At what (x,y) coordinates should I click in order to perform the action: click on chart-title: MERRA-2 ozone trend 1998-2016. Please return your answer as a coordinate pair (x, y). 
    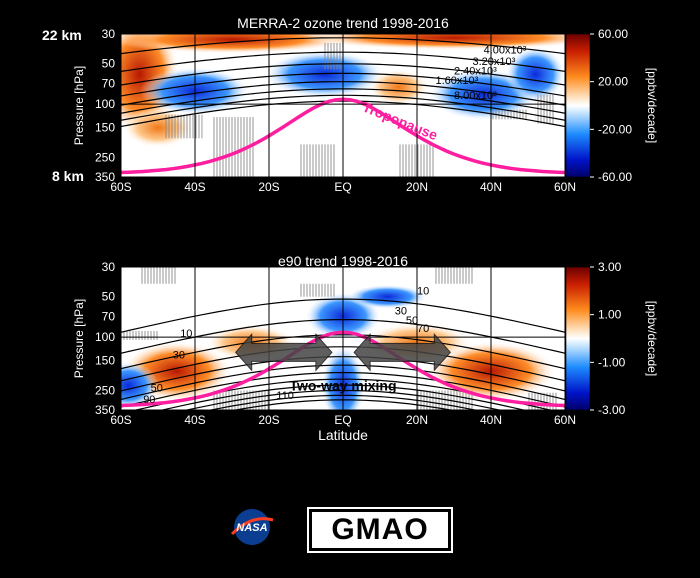
    Looking at the image, I should click on (343, 23).